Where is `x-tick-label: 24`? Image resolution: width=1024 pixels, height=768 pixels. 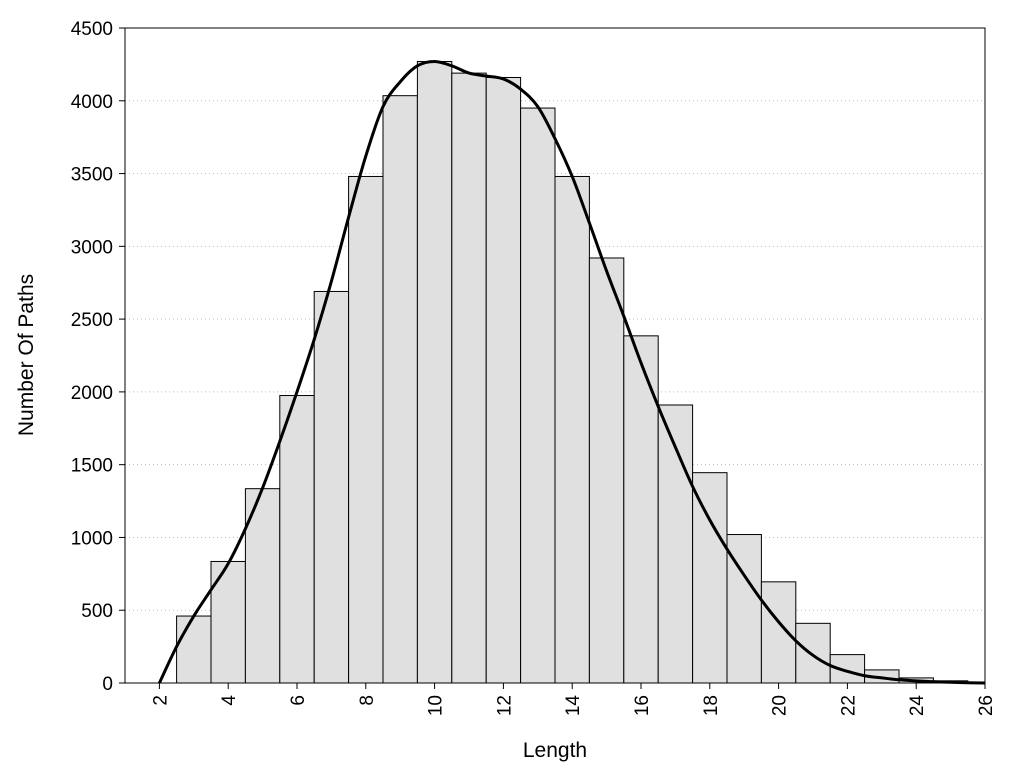
x-tick-label: 24 is located at coordinates (917, 706).